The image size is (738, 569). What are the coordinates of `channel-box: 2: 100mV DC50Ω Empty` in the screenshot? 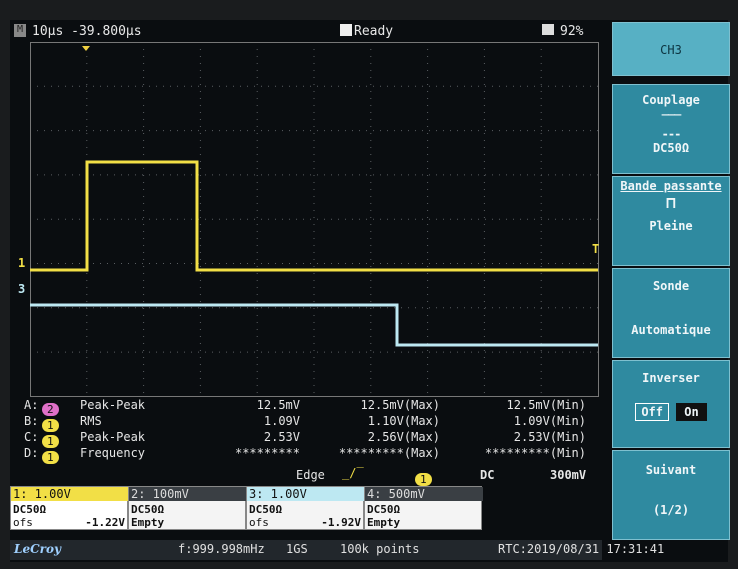 It's located at (187, 508).